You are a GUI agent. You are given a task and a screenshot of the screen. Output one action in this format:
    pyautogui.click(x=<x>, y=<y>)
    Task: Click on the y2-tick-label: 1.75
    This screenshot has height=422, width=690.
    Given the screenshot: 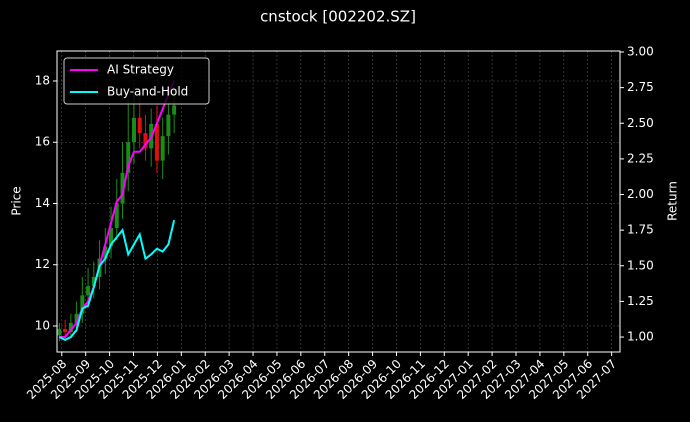 What is the action you would take?
    pyautogui.click(x=640, y=230)
    